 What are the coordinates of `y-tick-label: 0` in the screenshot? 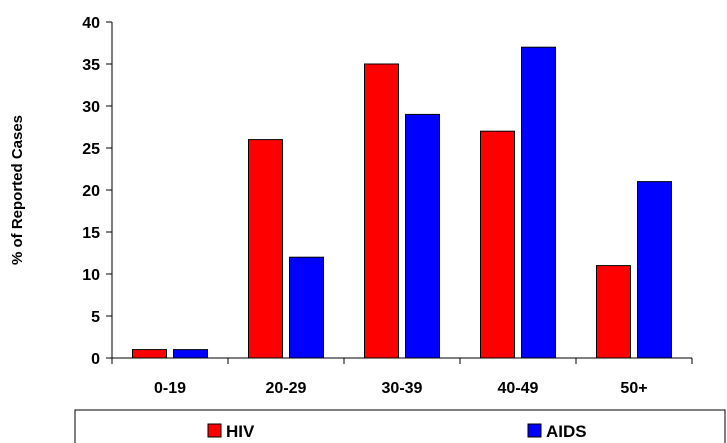 It's located at (95, 359).